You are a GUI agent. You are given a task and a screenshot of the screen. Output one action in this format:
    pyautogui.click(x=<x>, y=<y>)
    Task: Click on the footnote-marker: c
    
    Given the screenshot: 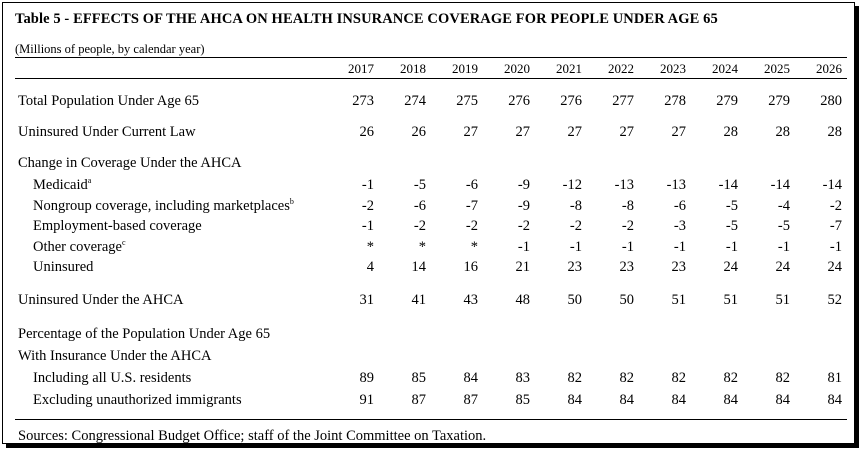 What is the action you would take?
    pyautogui.click(x=123, y=242)
    